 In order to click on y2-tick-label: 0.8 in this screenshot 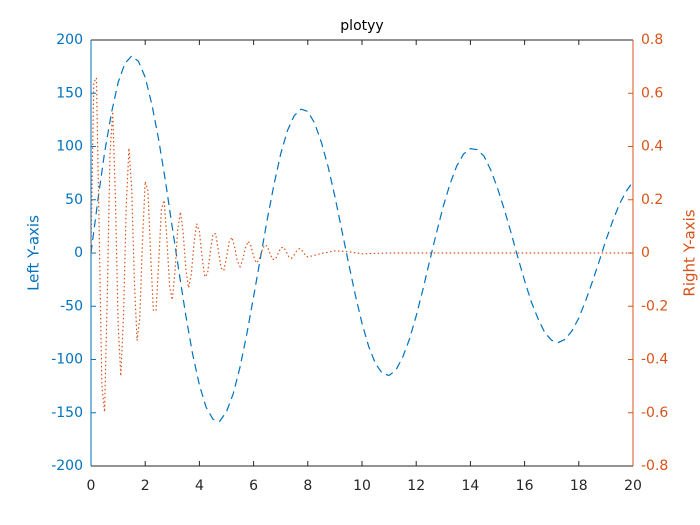, I will do `click(652, 40)`.